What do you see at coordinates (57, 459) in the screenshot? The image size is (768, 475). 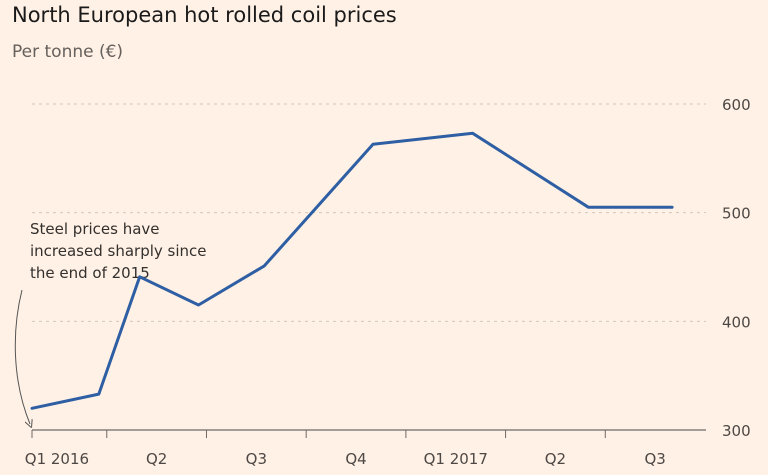 I see `x-tick-label: Q1 2016` at bounding box center [57, 459].